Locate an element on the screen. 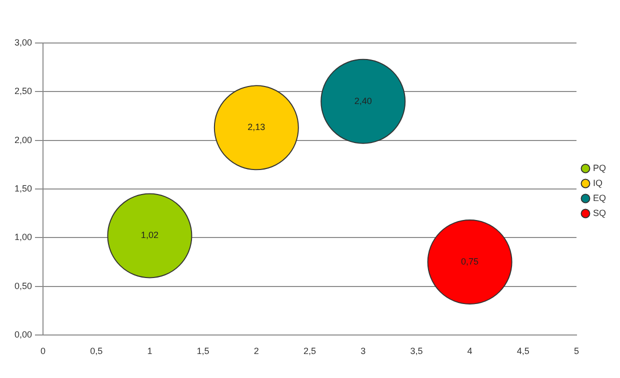 Image resolution: width=620 pixels, height=378 pixels. x-tick-label: 5 is located at coordinates (577, 351).